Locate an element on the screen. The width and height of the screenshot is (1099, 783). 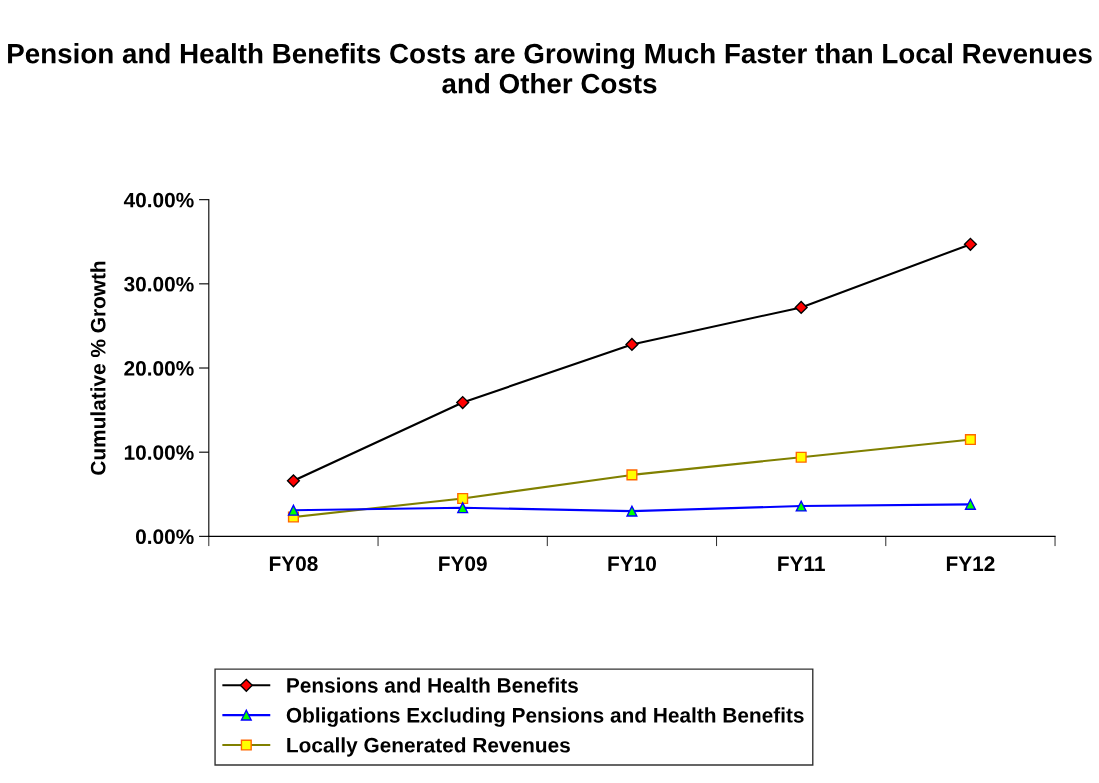
x-tick-label: FY12 is located at coordinates (970, 563).